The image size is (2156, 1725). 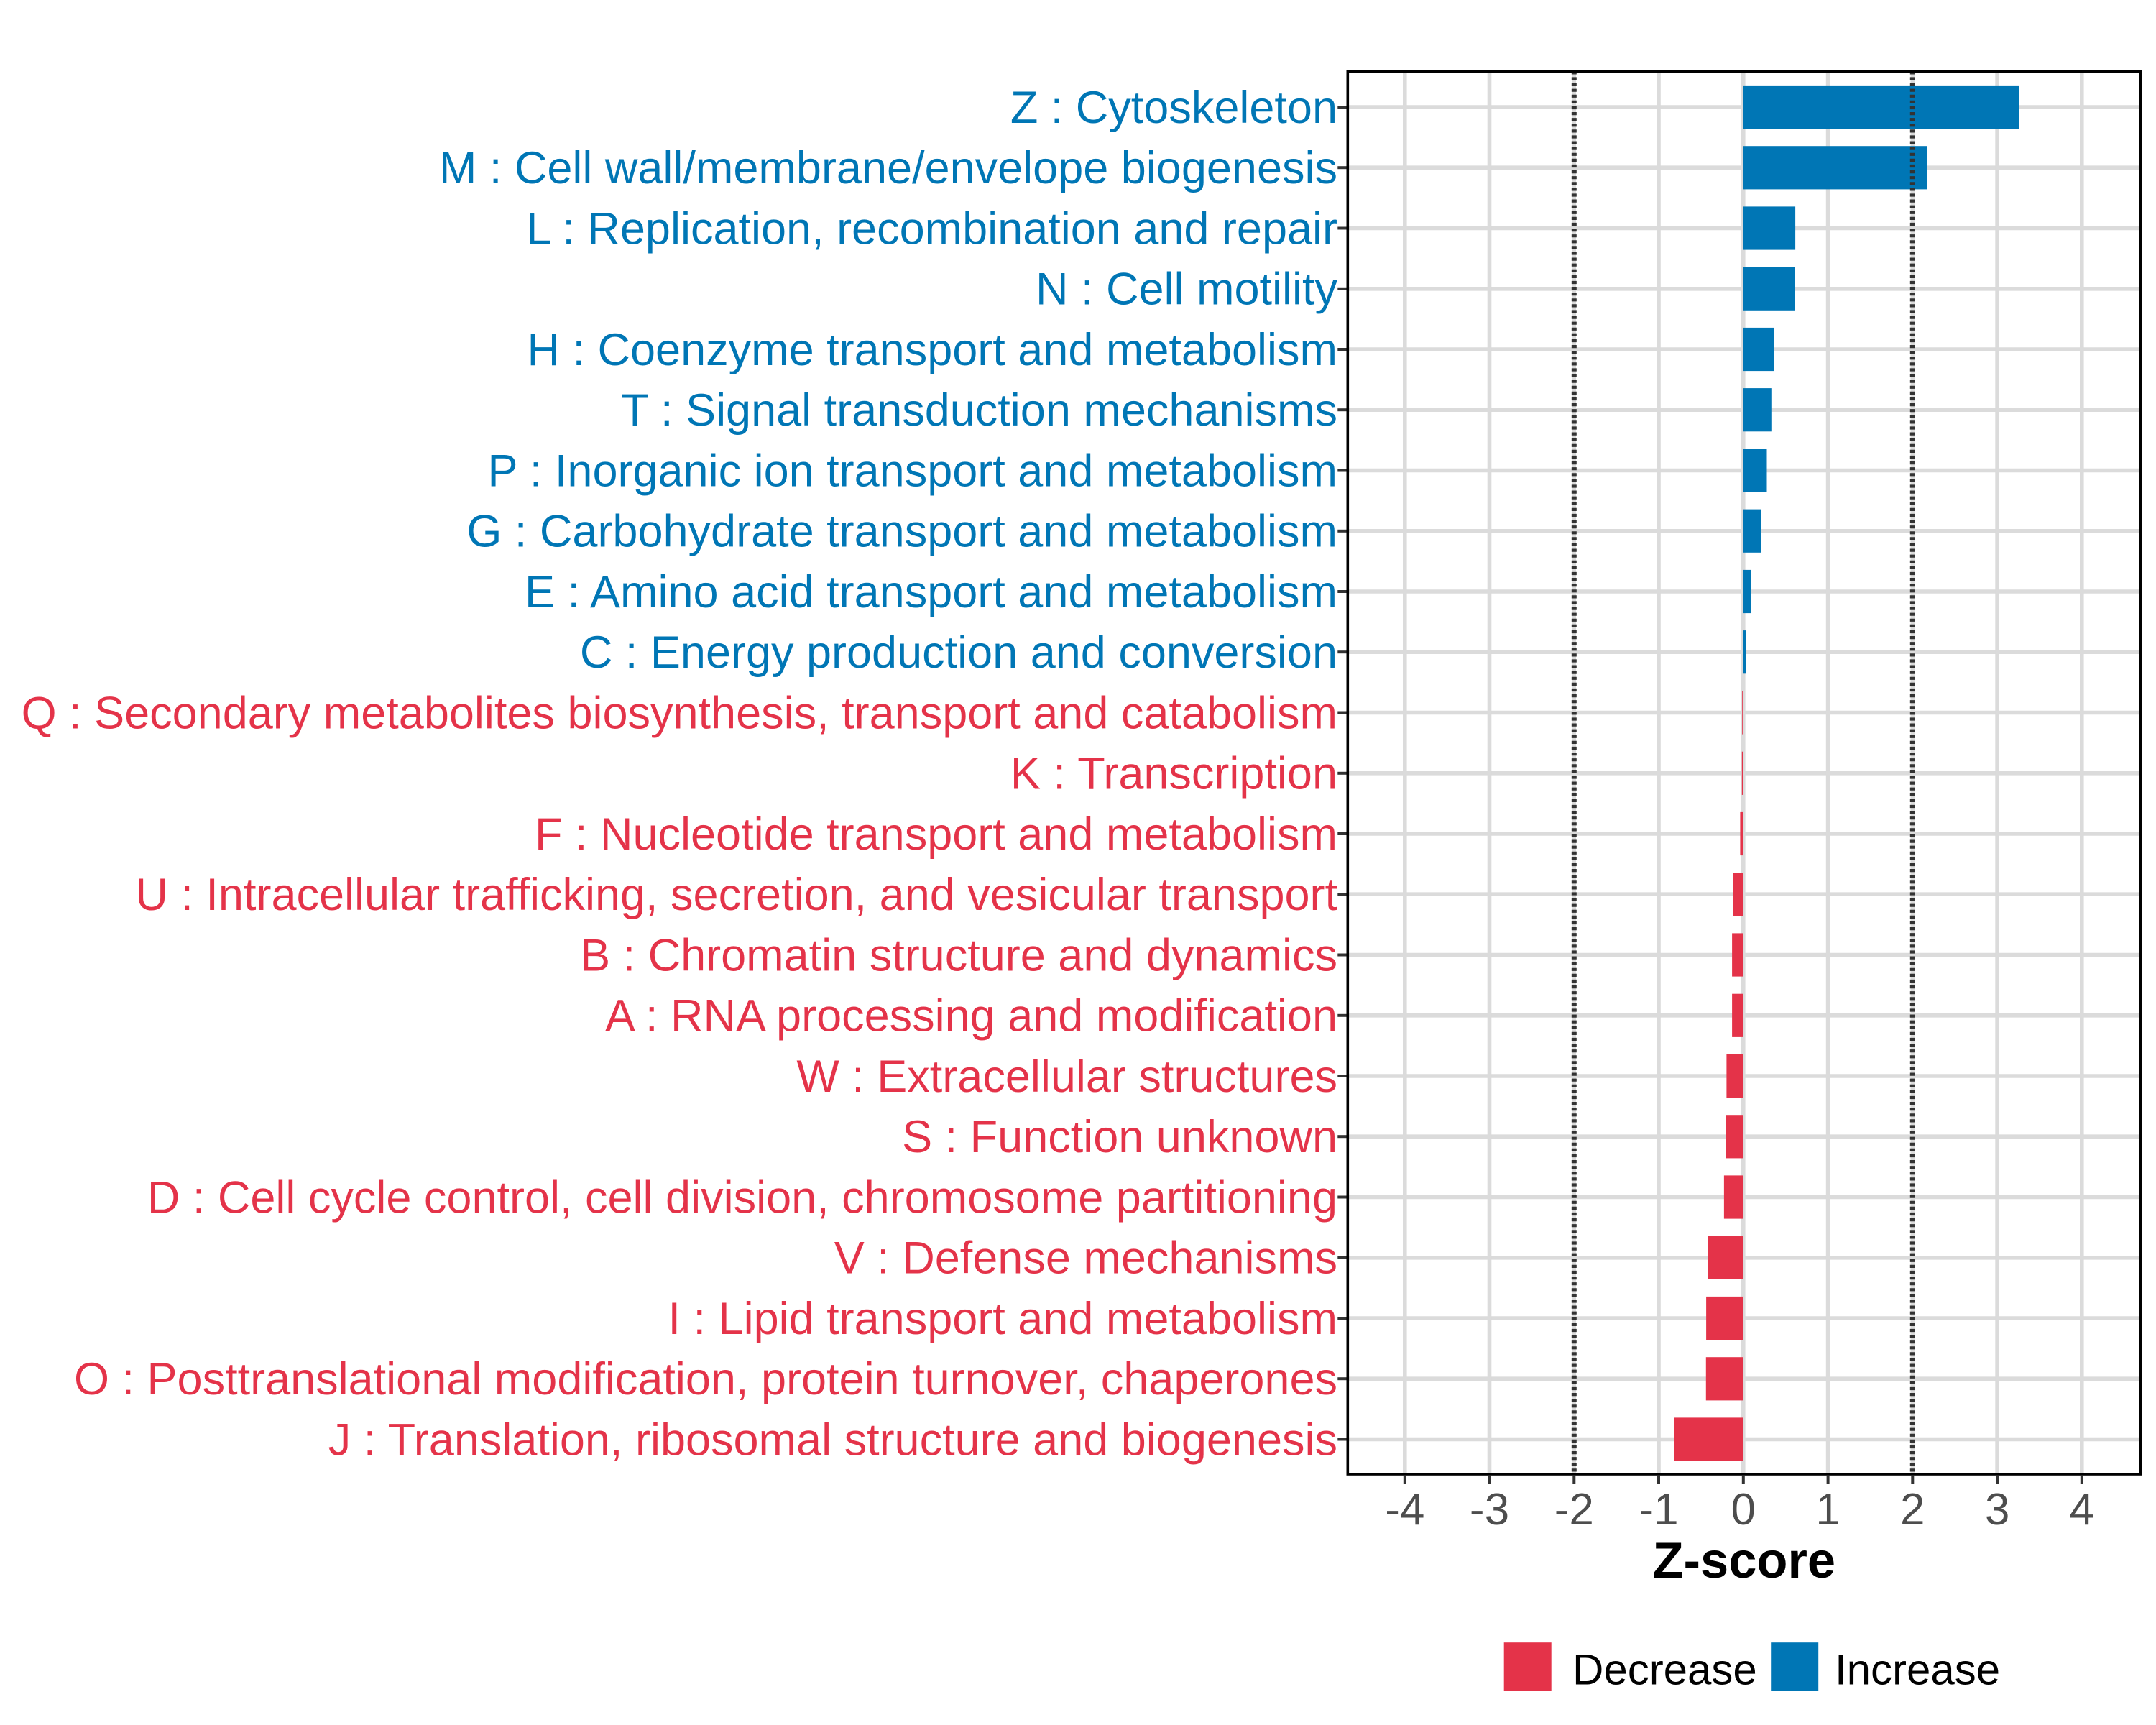 What do you see at coordinates (1173, 108) in the screenshot?
I see `svg-text: Z : Cytoskeleton` at bounding box center [1173, 108].